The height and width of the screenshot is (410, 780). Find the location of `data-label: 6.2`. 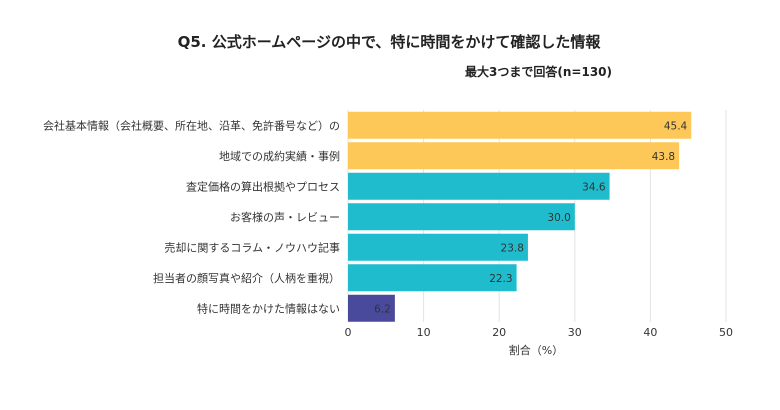

data-label: 6.2 is located at coordinates (382, 309).